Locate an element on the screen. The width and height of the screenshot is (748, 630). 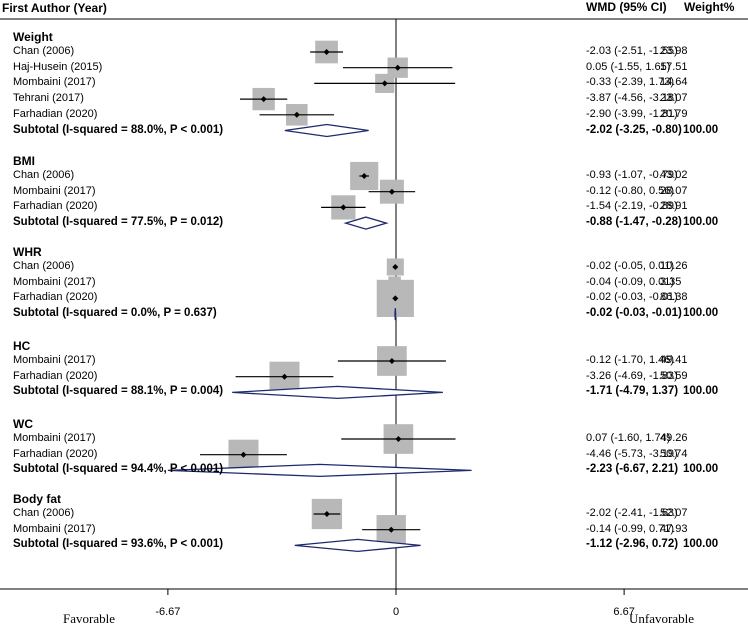
study-ci: -1.54 (-2.19, -0.89) is located at coordinates (632, 206).